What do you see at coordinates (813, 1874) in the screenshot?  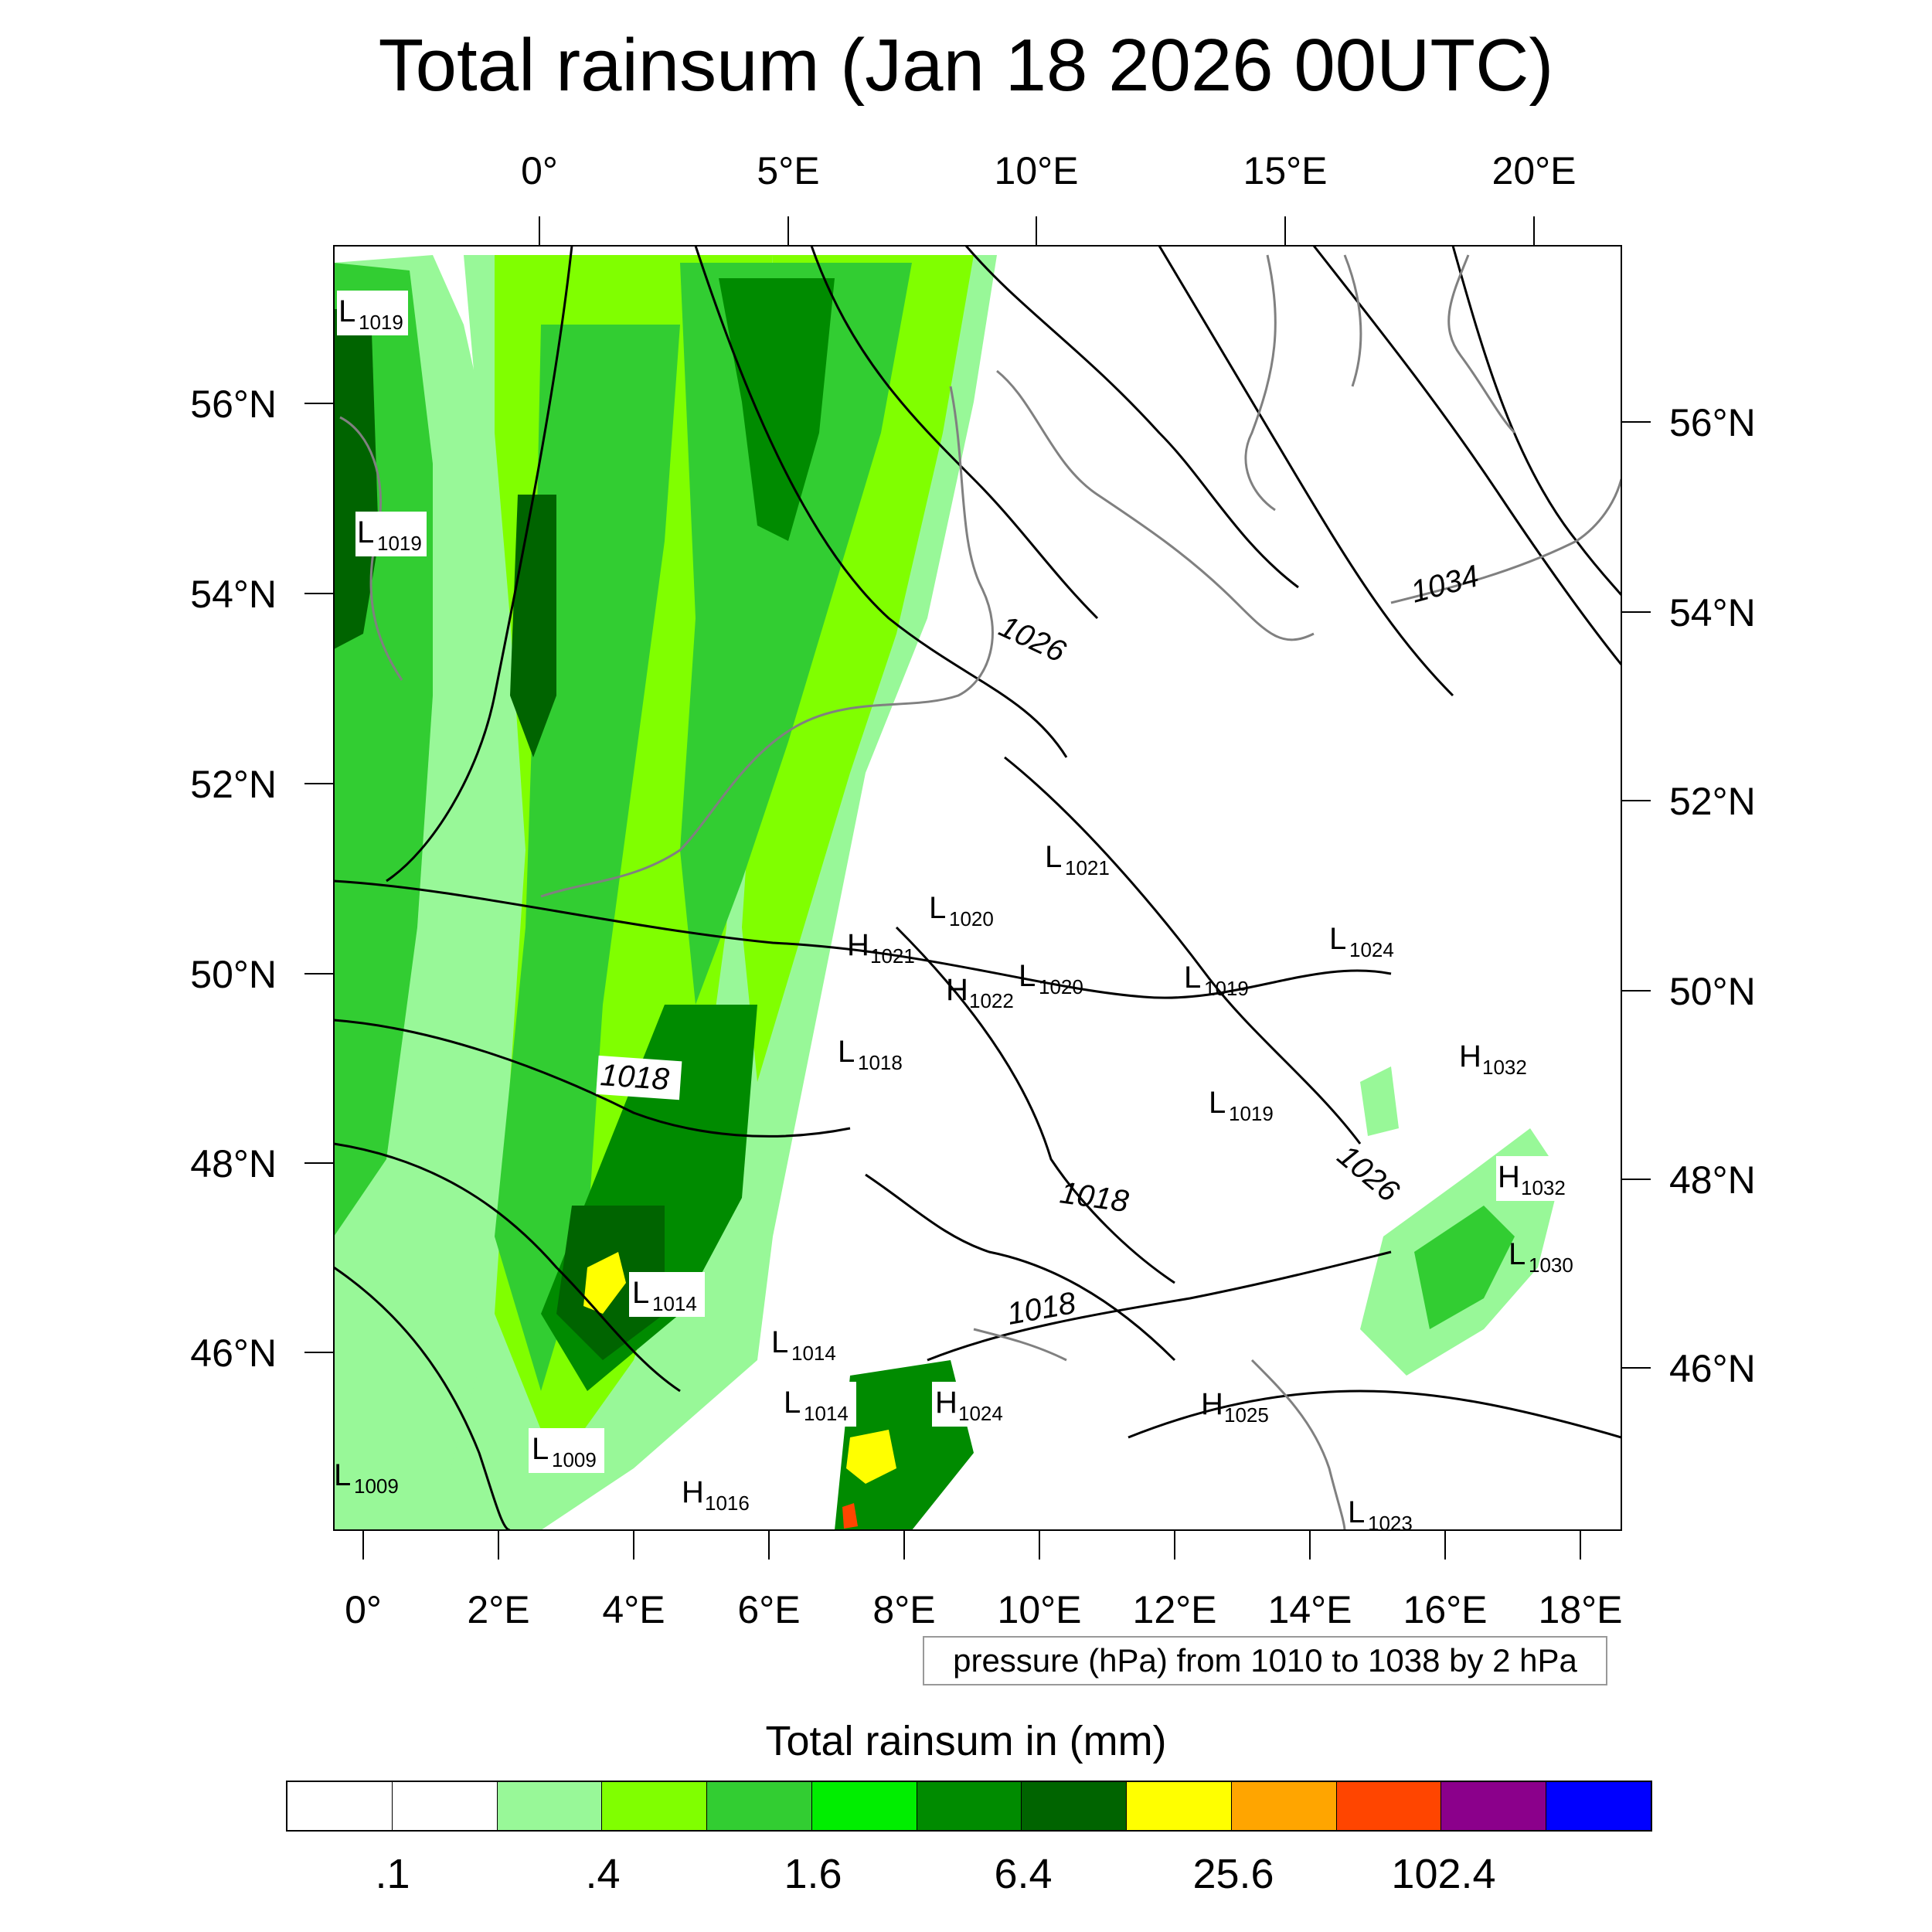 I see `colorbar-tick-label: 1.6` at bounding box center [813, 1874].